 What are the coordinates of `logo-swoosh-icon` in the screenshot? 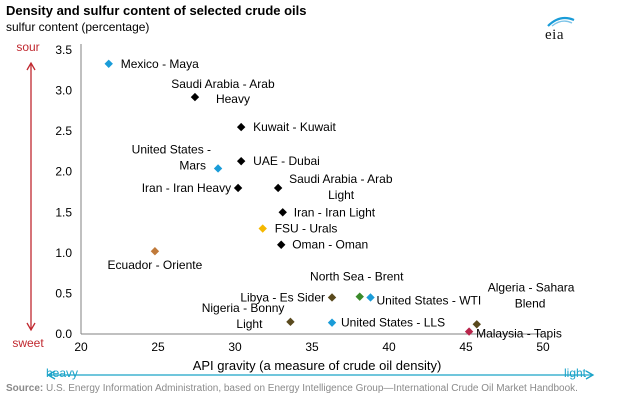 It's located at (561, 21).